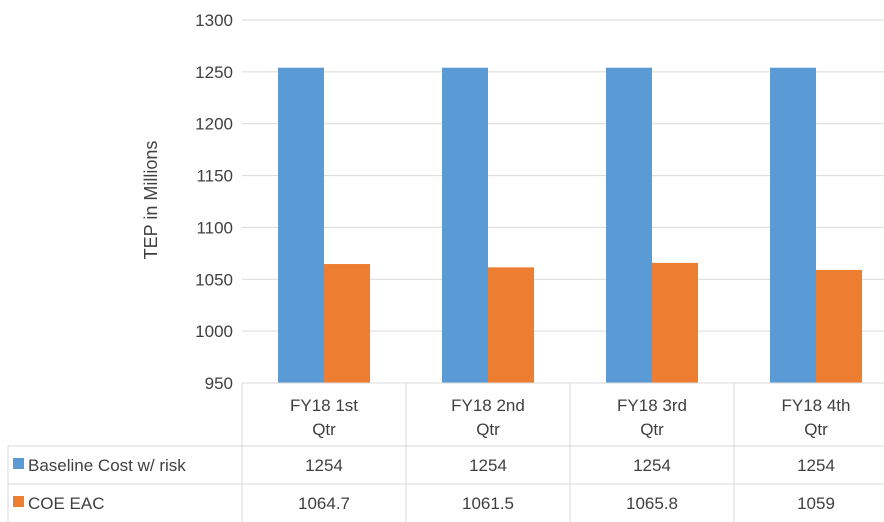  What do you see at coordinates (816, 417) in the screenshot?
I see `category-label: FY18 4th Qtr` at bounding box center [816, 417].